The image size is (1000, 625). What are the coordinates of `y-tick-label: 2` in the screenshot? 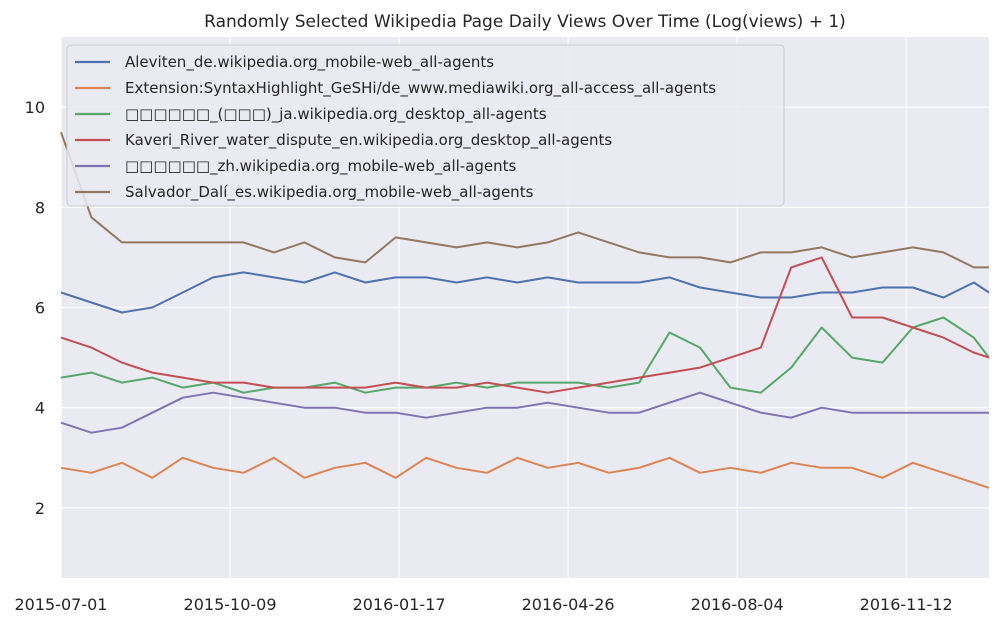 It's located at (40, 508).